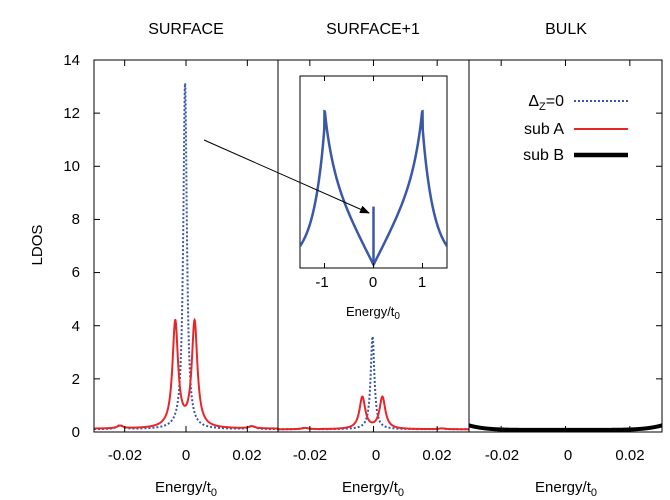 This screenshot has width=670, height=500. I want to click on inset-x-tick-label: 0, so click(373, 282).